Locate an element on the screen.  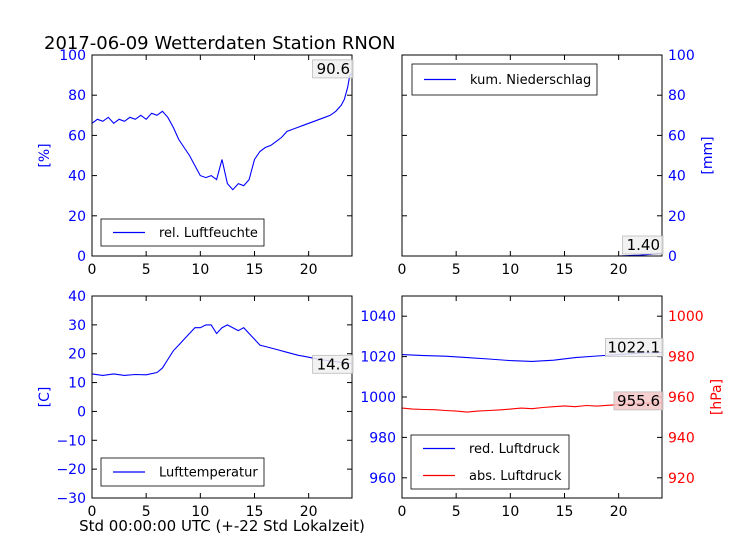
y-axis-label: [C] is located at coordinates (45, 397).